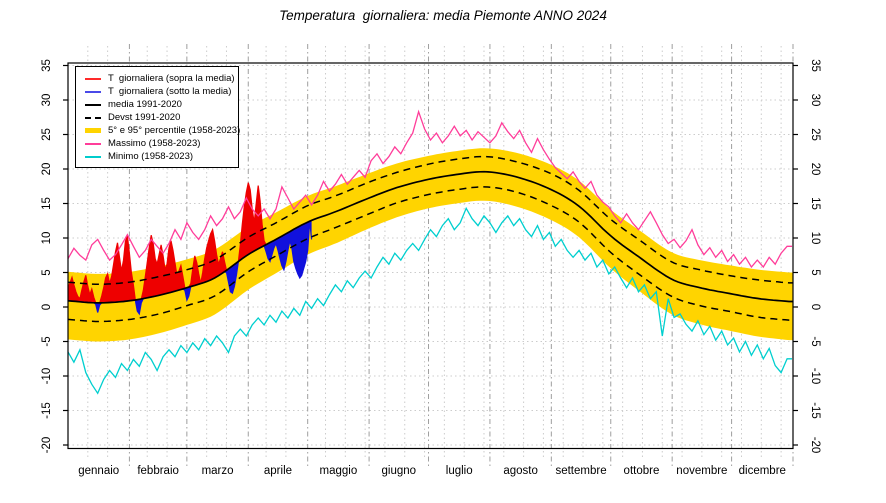  I want to click on y-axis-tick-label-left: 10, so click(47, 238).